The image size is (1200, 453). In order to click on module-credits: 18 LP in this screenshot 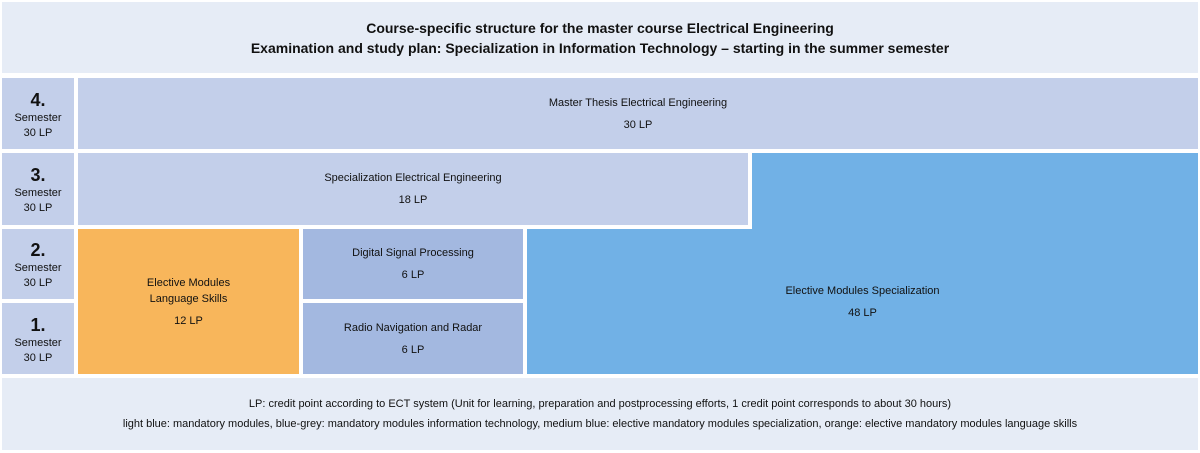, I will do `click(413, 200)`.